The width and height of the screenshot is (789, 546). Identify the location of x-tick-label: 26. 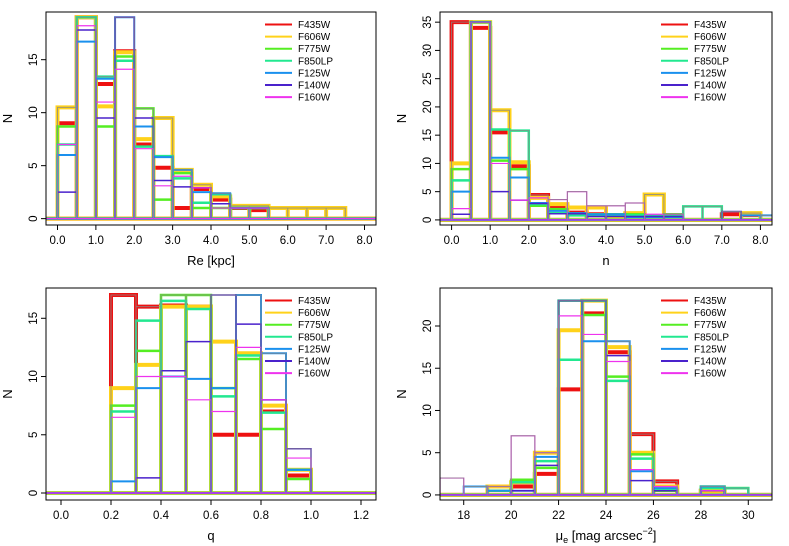
(653, 516).